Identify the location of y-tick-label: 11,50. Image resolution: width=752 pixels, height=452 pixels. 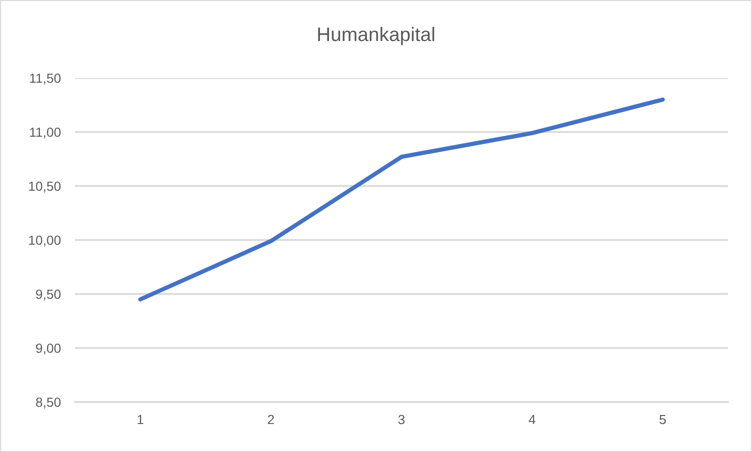
(45, 79).